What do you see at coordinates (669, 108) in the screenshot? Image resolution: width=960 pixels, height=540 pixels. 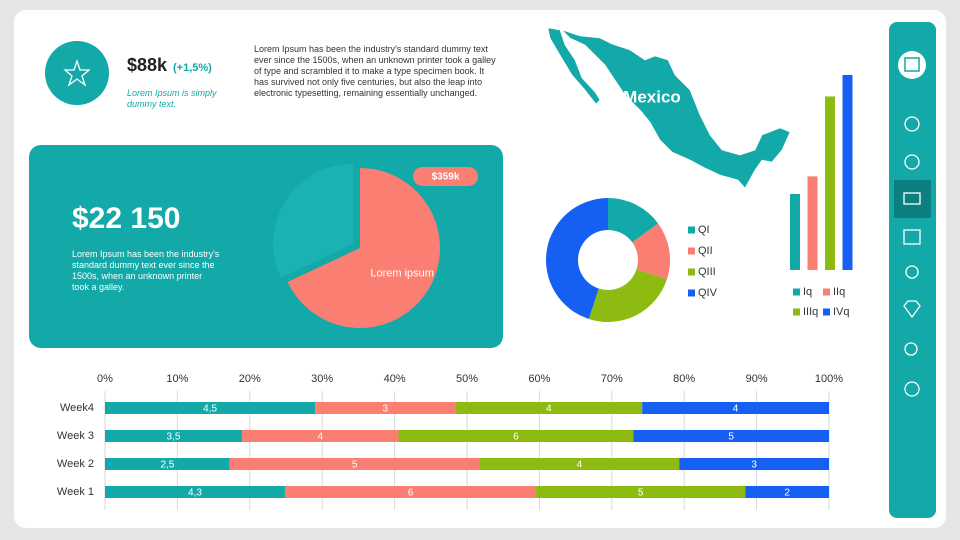 I see `mexico-map` at bounding box center [669, 108].